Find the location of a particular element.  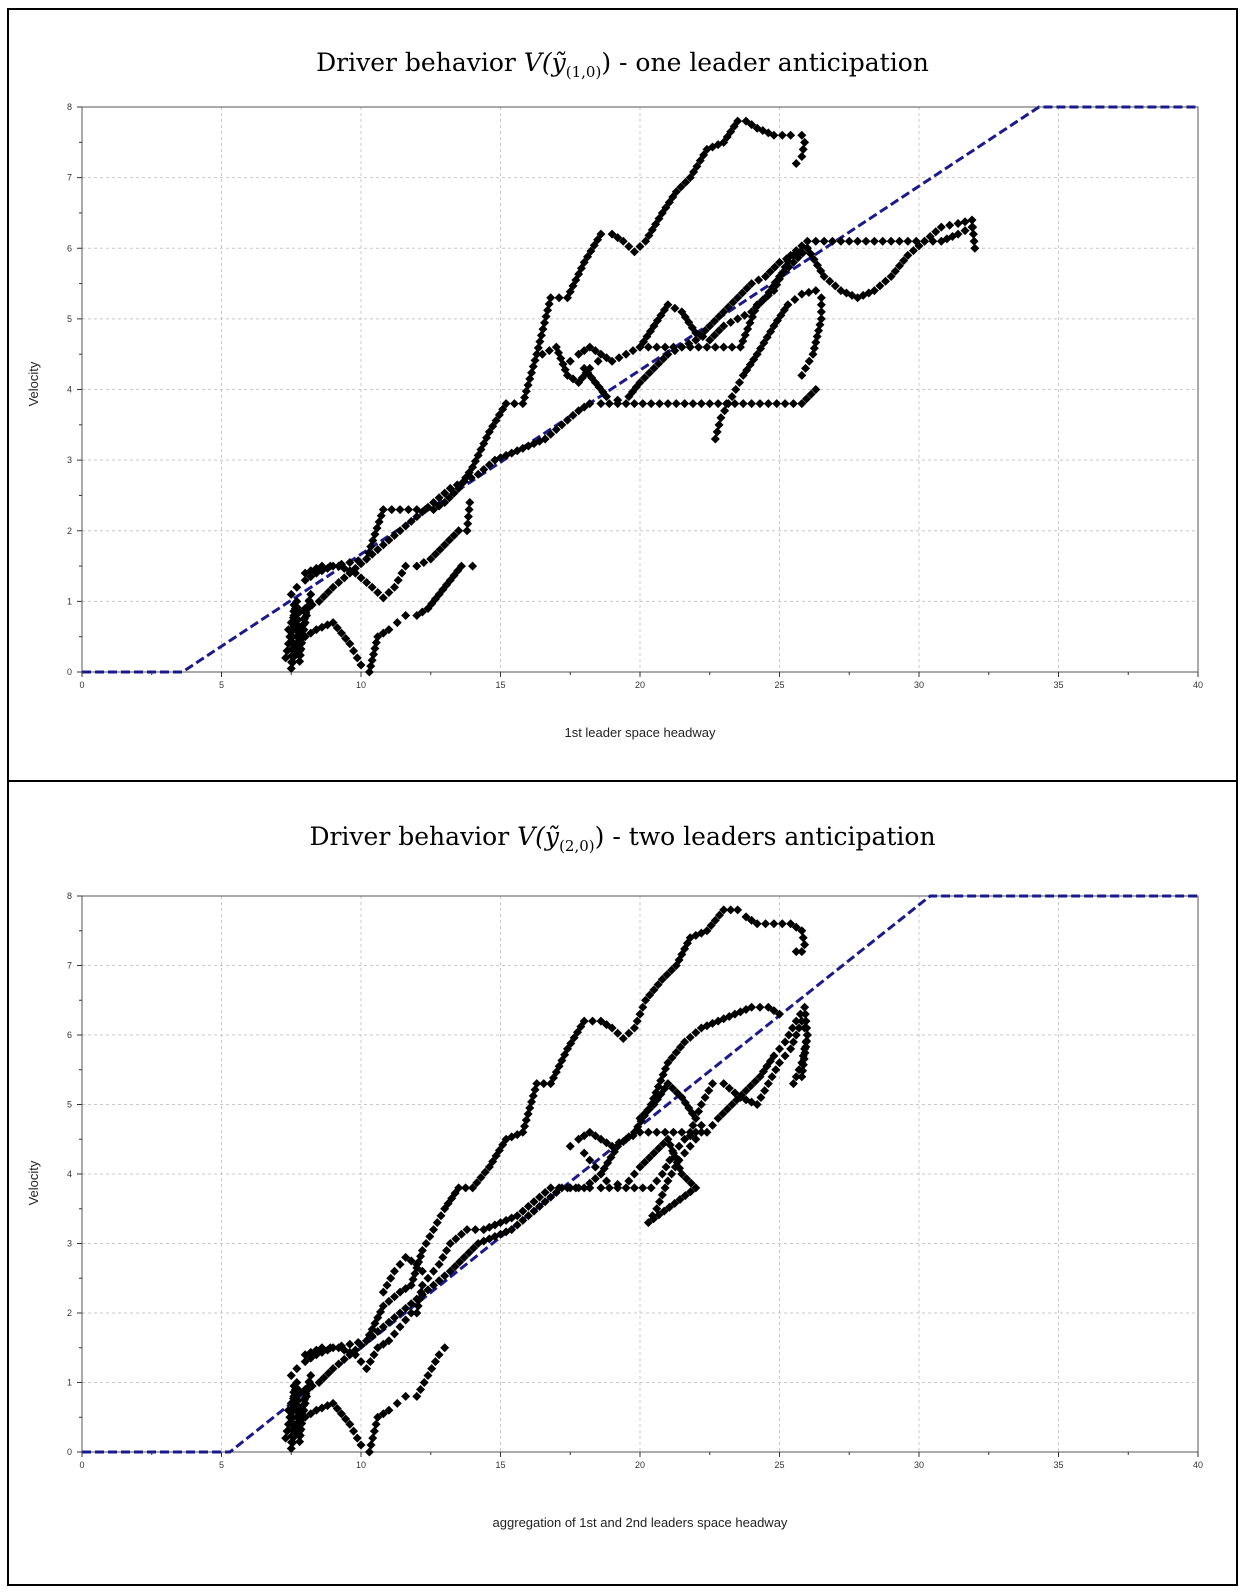

x-tick-label: 0 is located at coordinates (81, 685).